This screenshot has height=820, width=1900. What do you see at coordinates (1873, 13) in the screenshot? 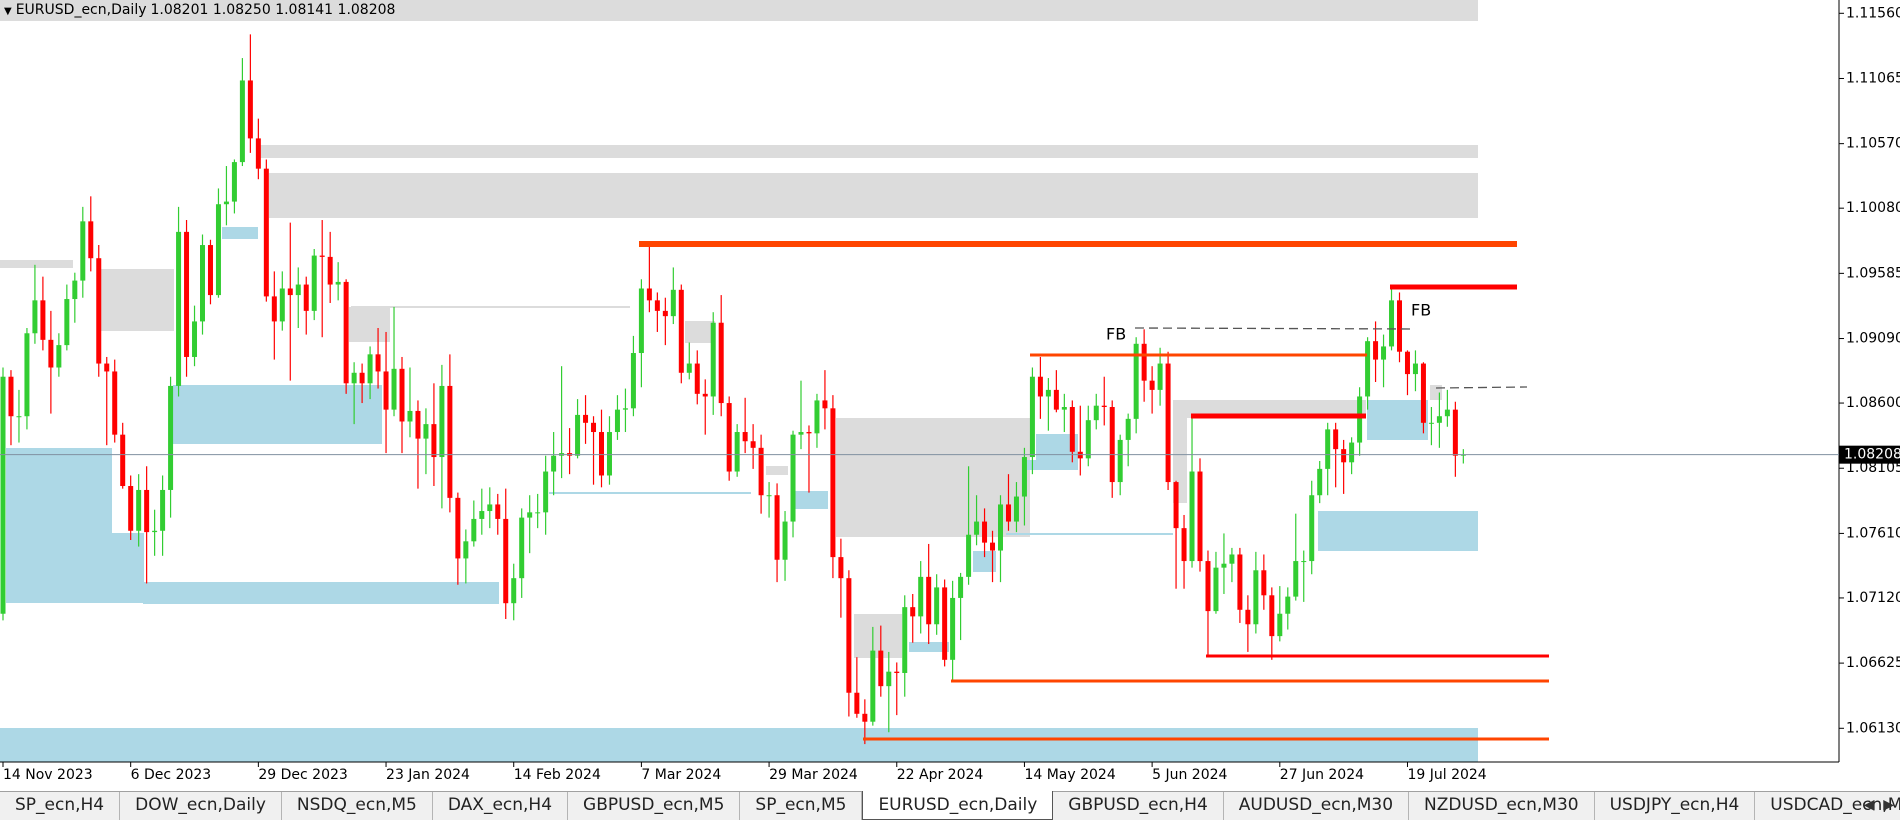
I see `y-tick-label: 1.11560` at bounding box center [1873, 13].